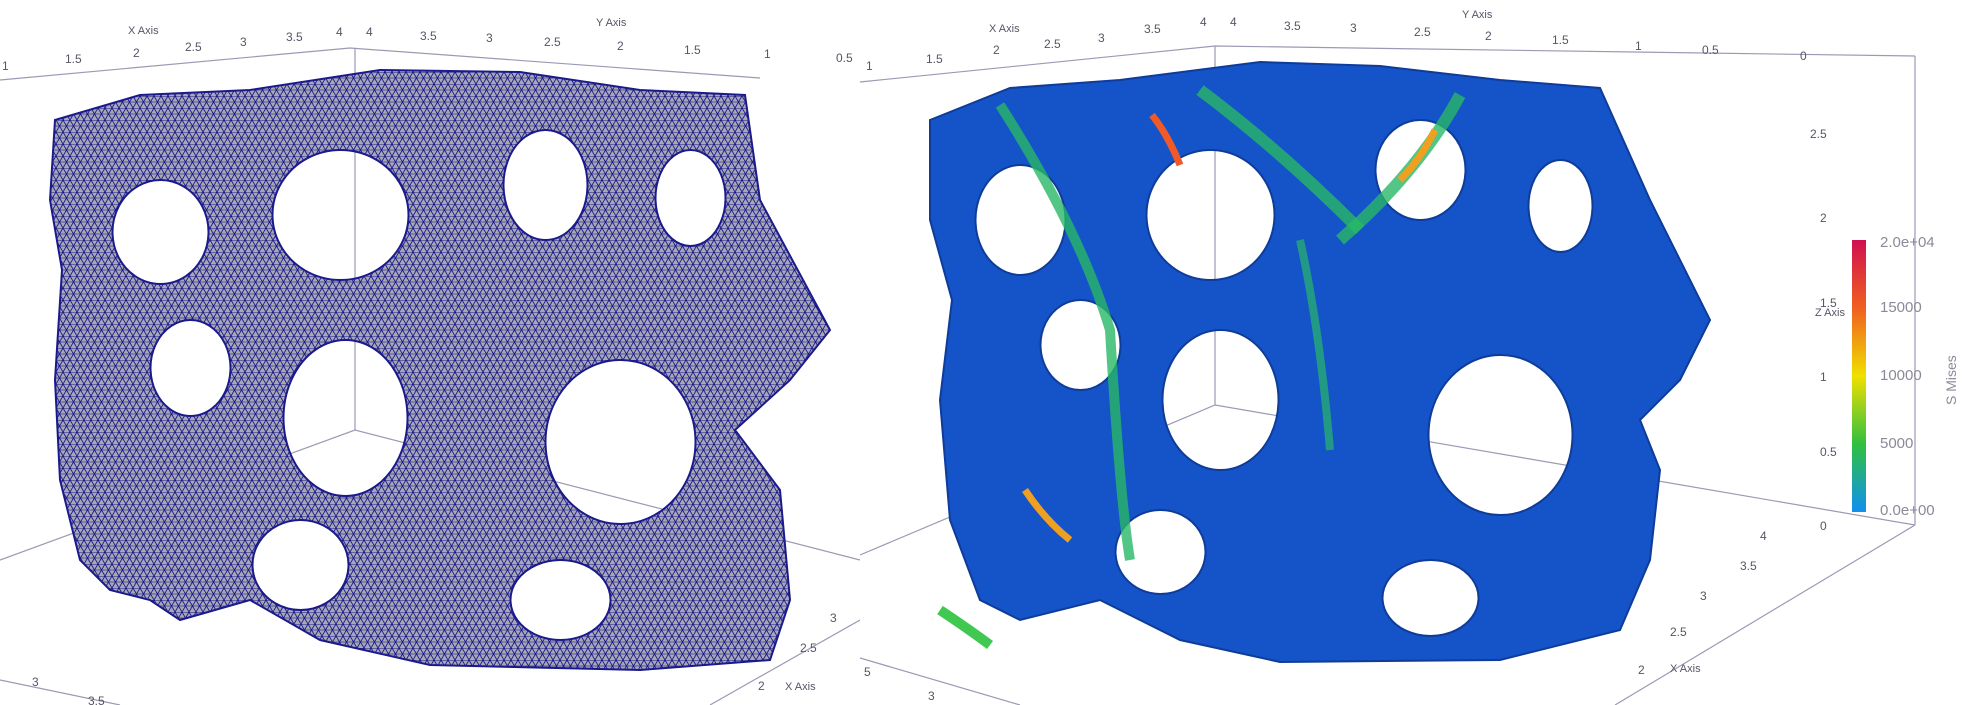  Describe the element at coordinates (1823, 218) in the screenshot. I see `z-tick: 2` at that location.